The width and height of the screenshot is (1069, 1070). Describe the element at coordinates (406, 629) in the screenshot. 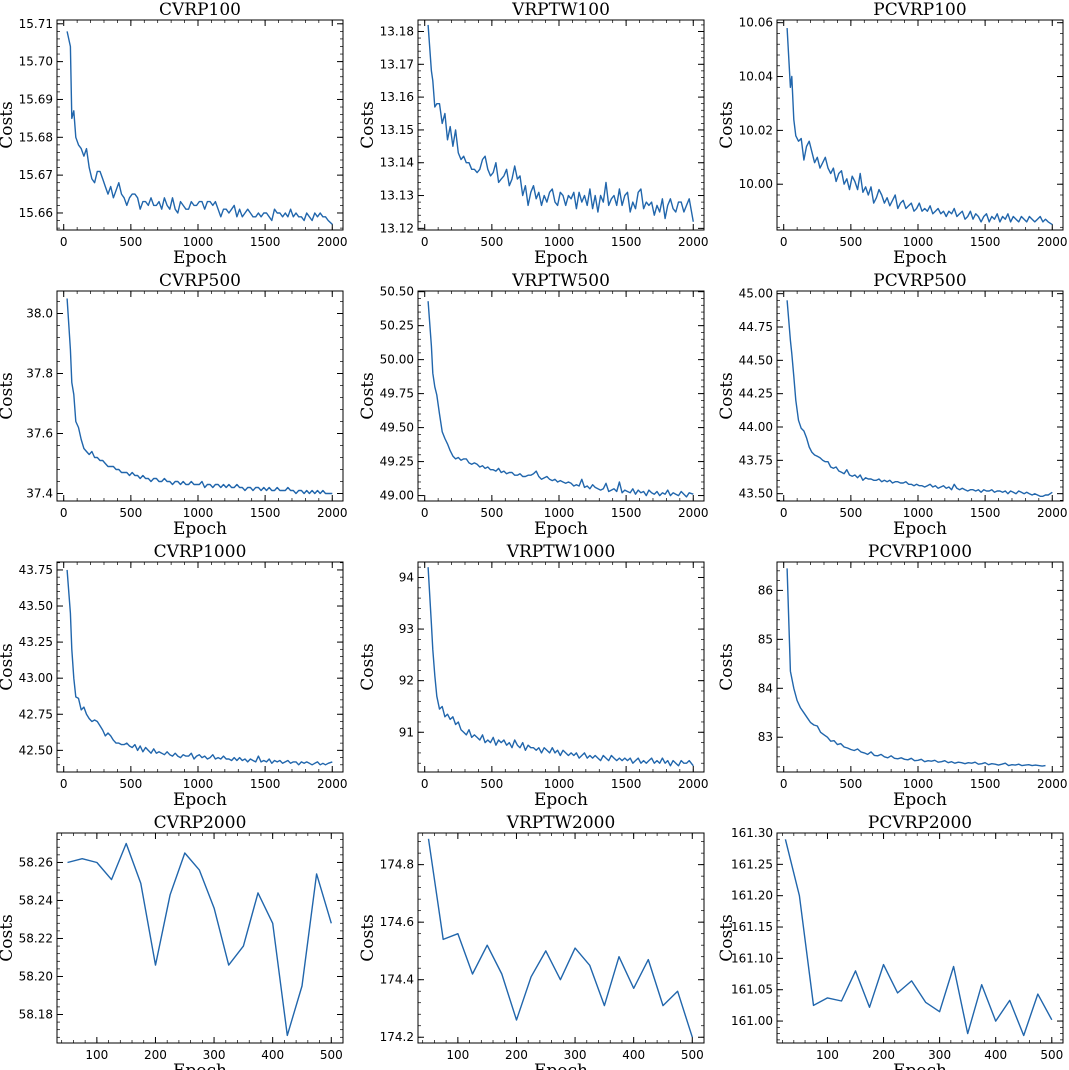

I see `y-tick-label: 93` at that location.